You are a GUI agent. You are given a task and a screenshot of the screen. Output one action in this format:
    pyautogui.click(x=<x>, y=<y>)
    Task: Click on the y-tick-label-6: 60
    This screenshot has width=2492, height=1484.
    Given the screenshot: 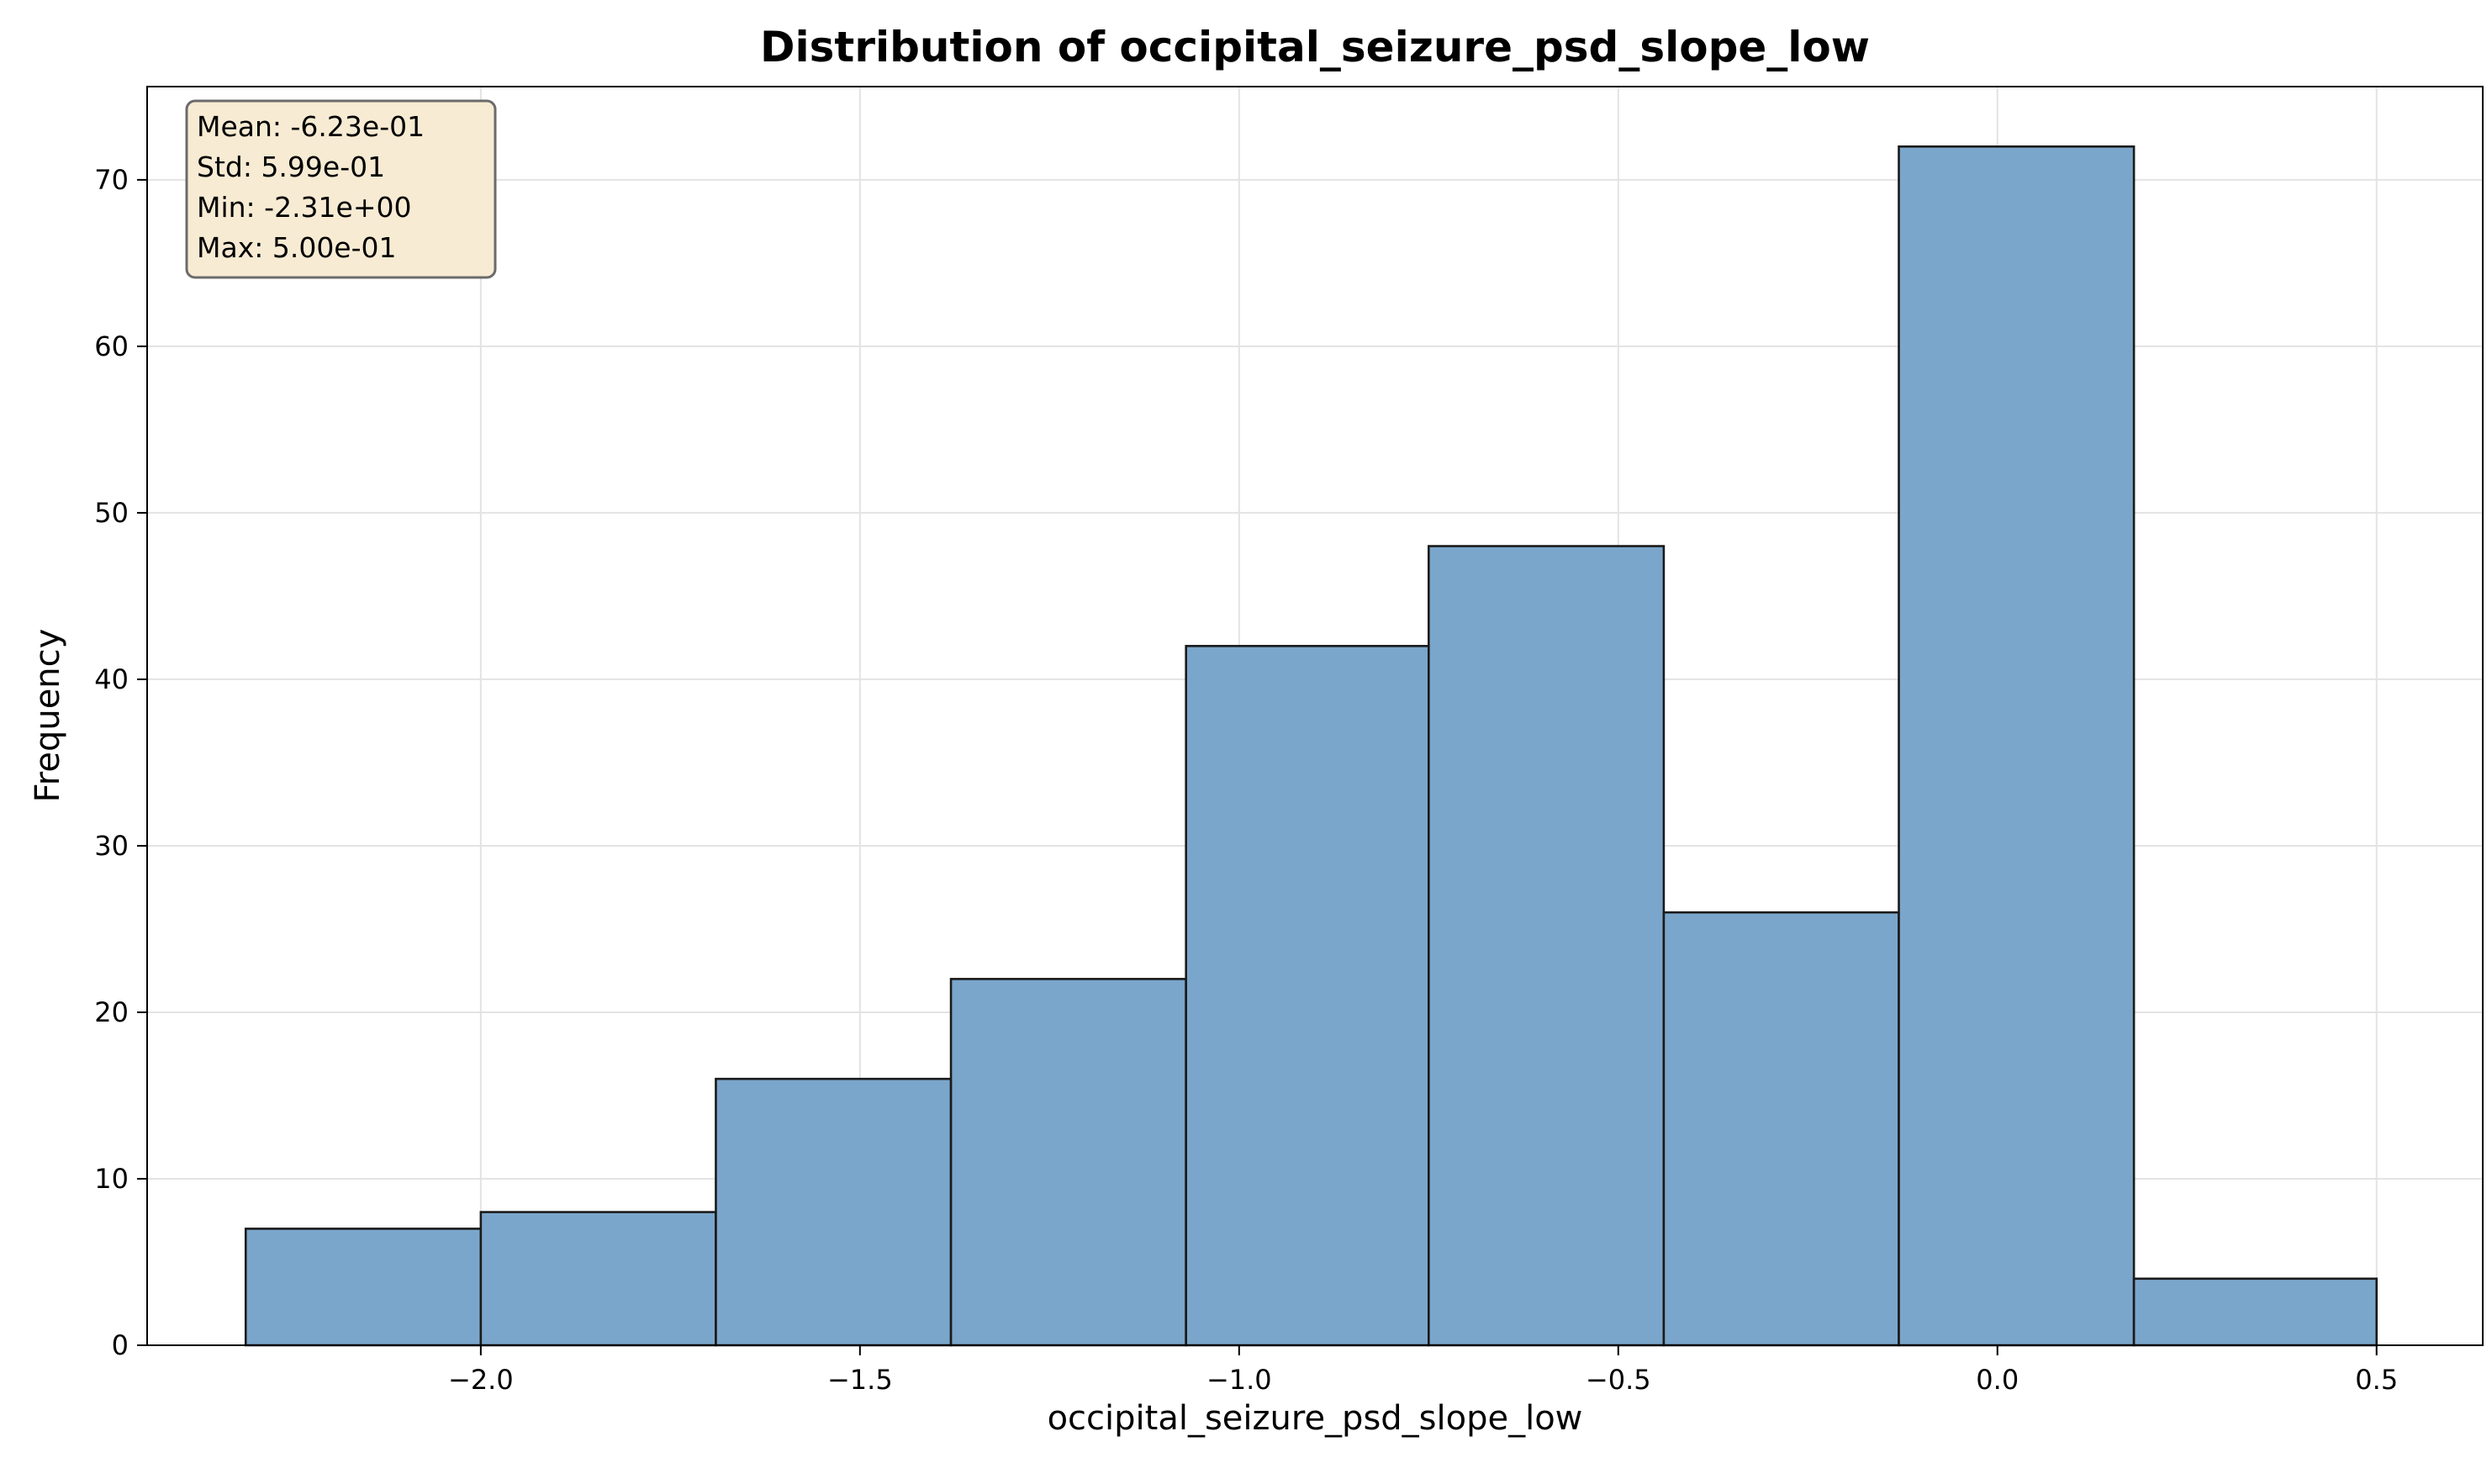 What is the action you would take?
    pyautogui.click(x=111, y=346)
    